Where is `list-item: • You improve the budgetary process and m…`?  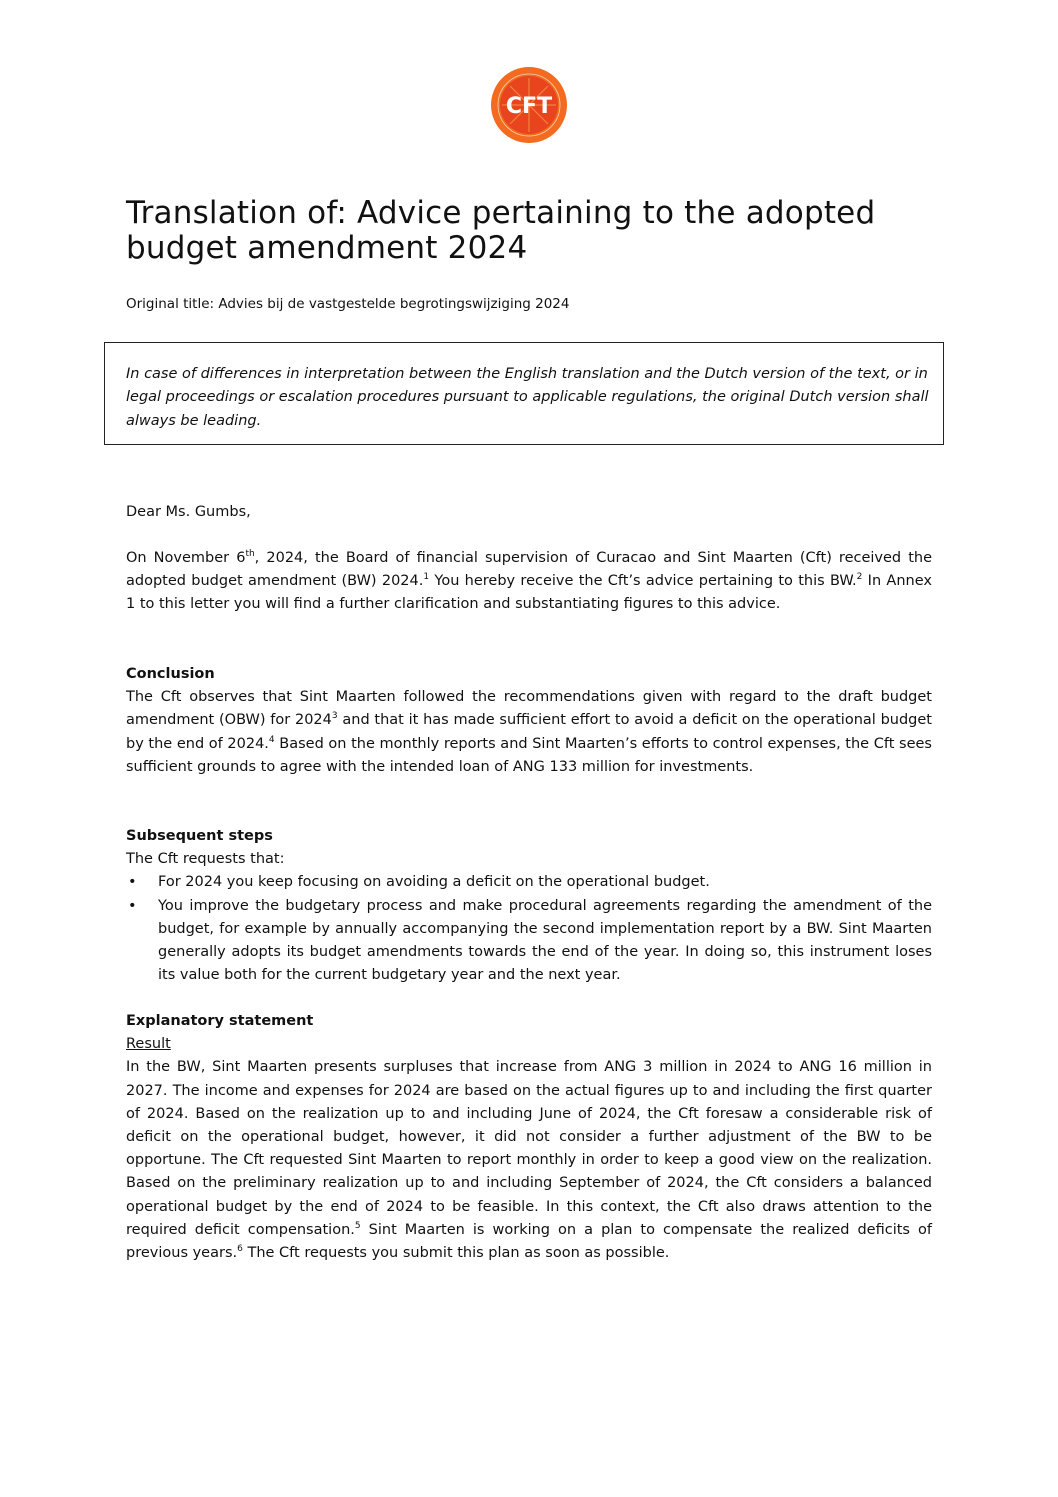
list-item: • You improve the budgetary process and m… is located at coordinates (529, 941).